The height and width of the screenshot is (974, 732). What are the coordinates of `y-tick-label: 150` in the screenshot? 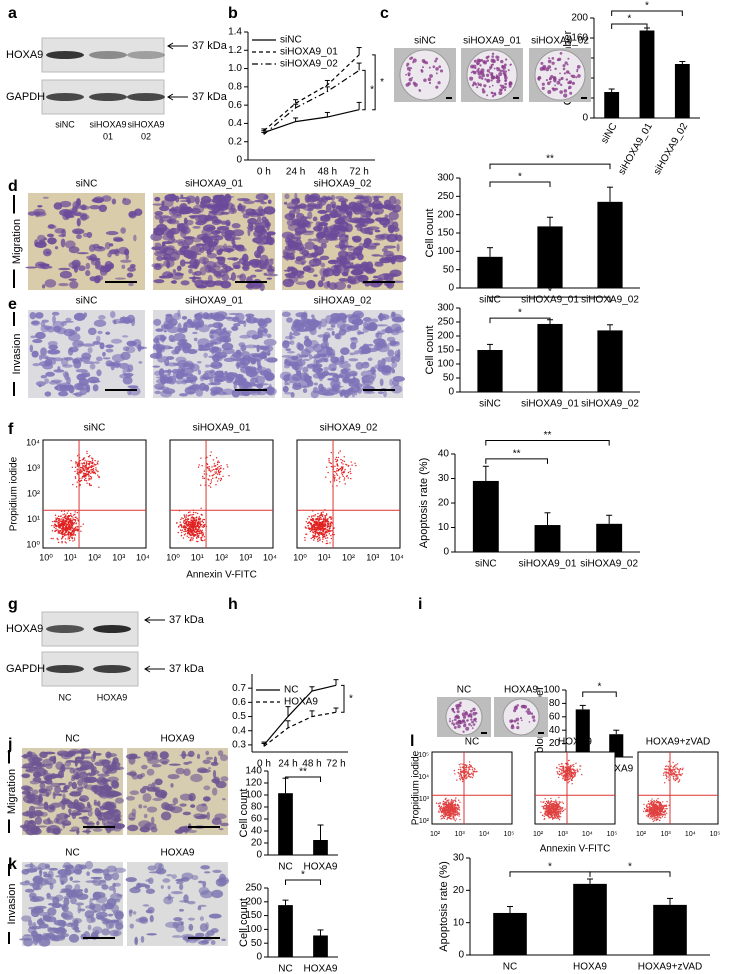 It's located at (445, 233).